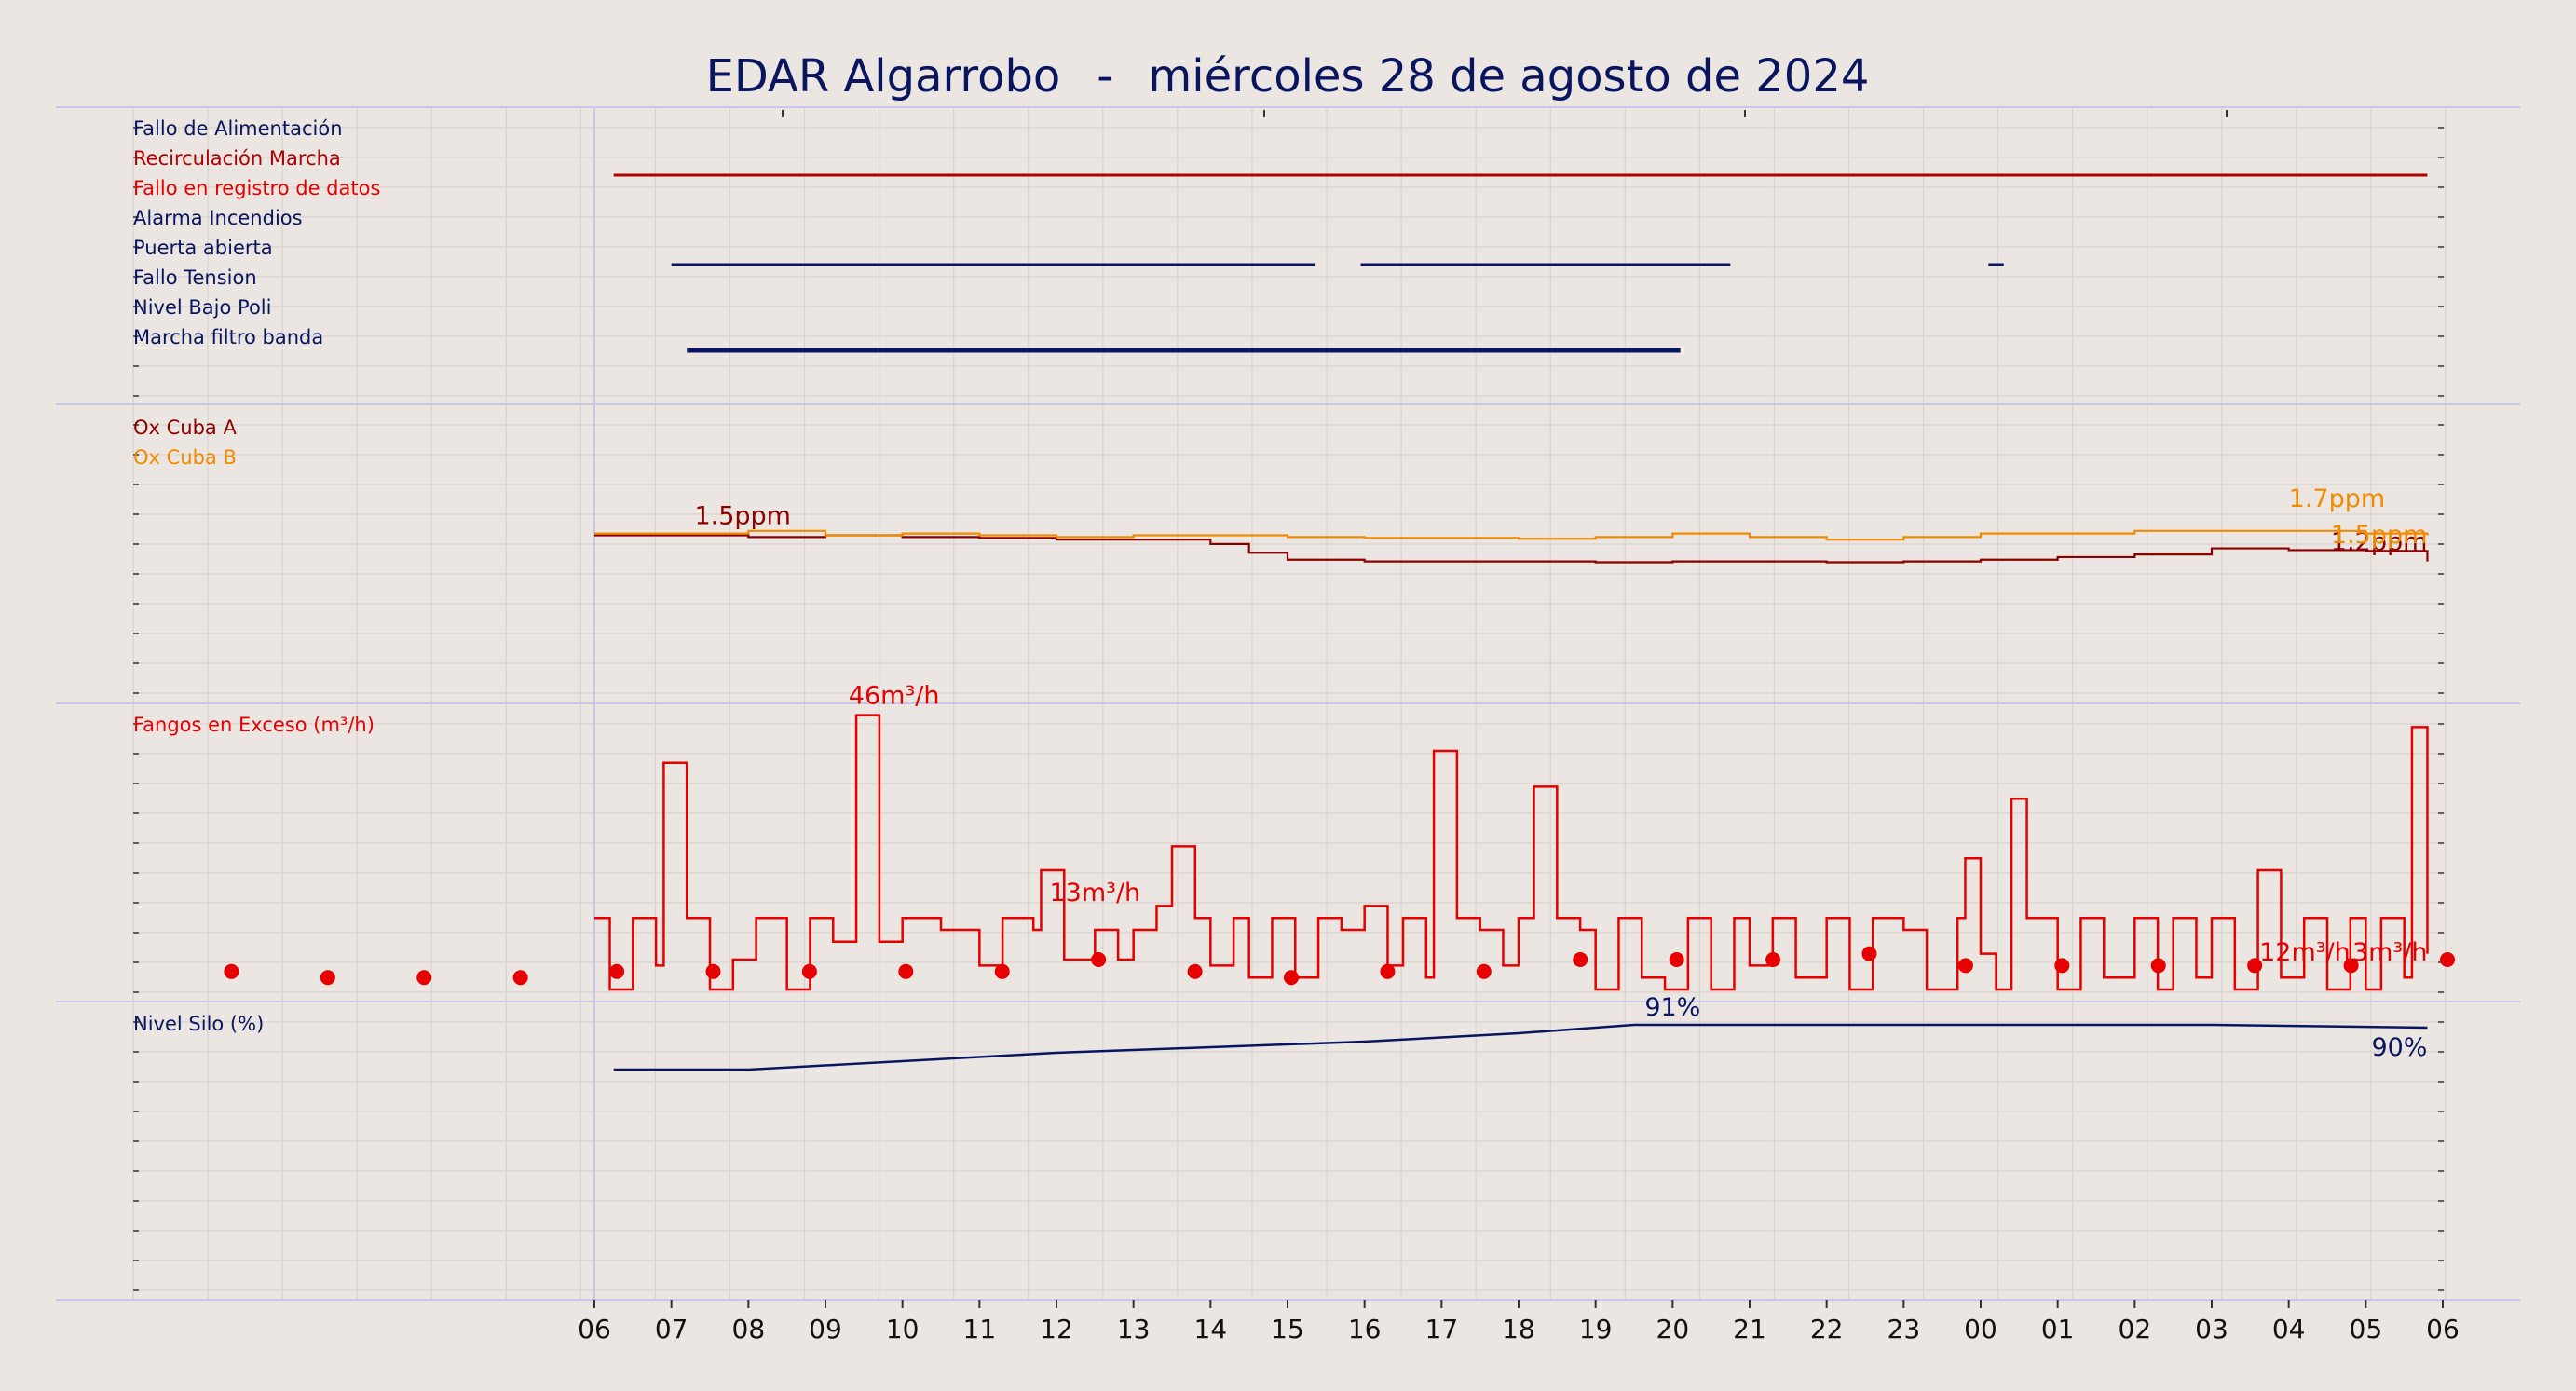  I want to click on x-tick-label: 11, so click(980, 1329).